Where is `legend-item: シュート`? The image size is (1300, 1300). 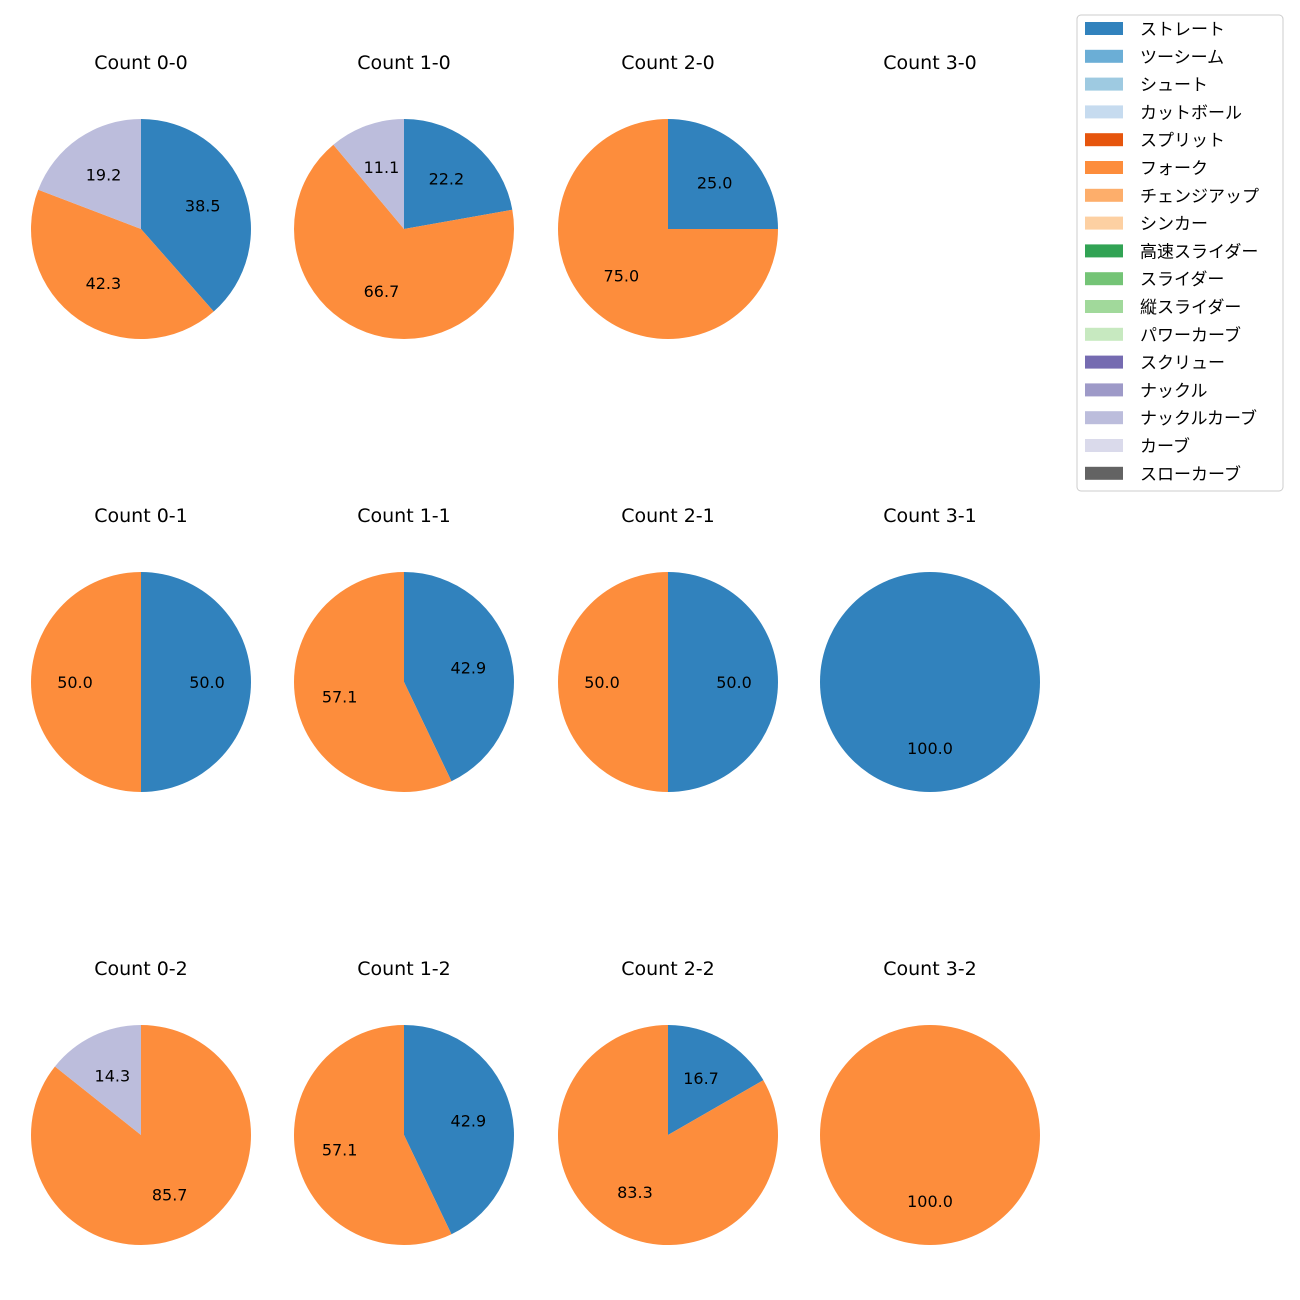 legend-item: シュート is located at coordinates (1146, 86).